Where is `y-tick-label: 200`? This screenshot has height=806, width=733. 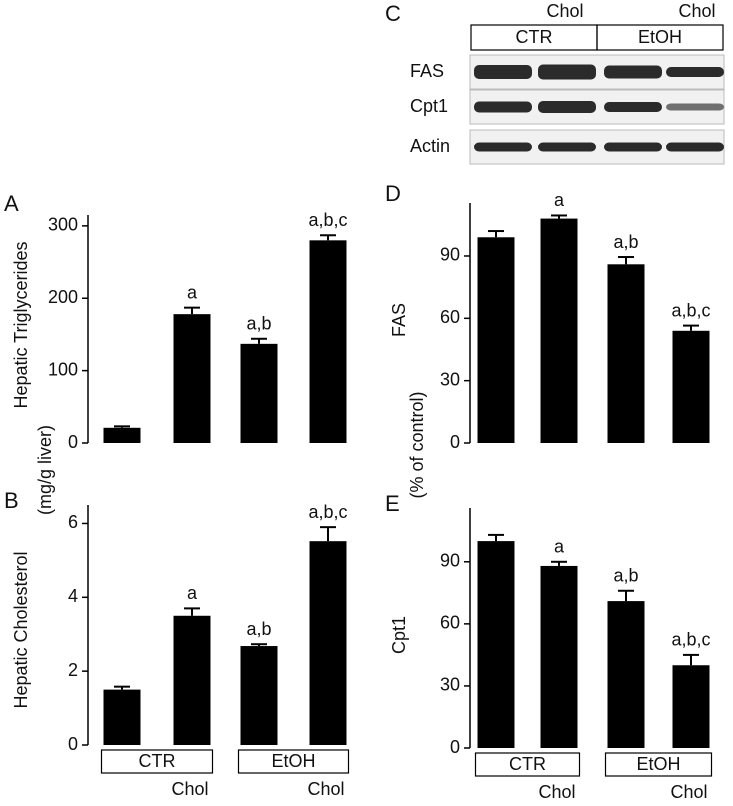 y-tick-label: 200 is located at coordinates (63, 297).